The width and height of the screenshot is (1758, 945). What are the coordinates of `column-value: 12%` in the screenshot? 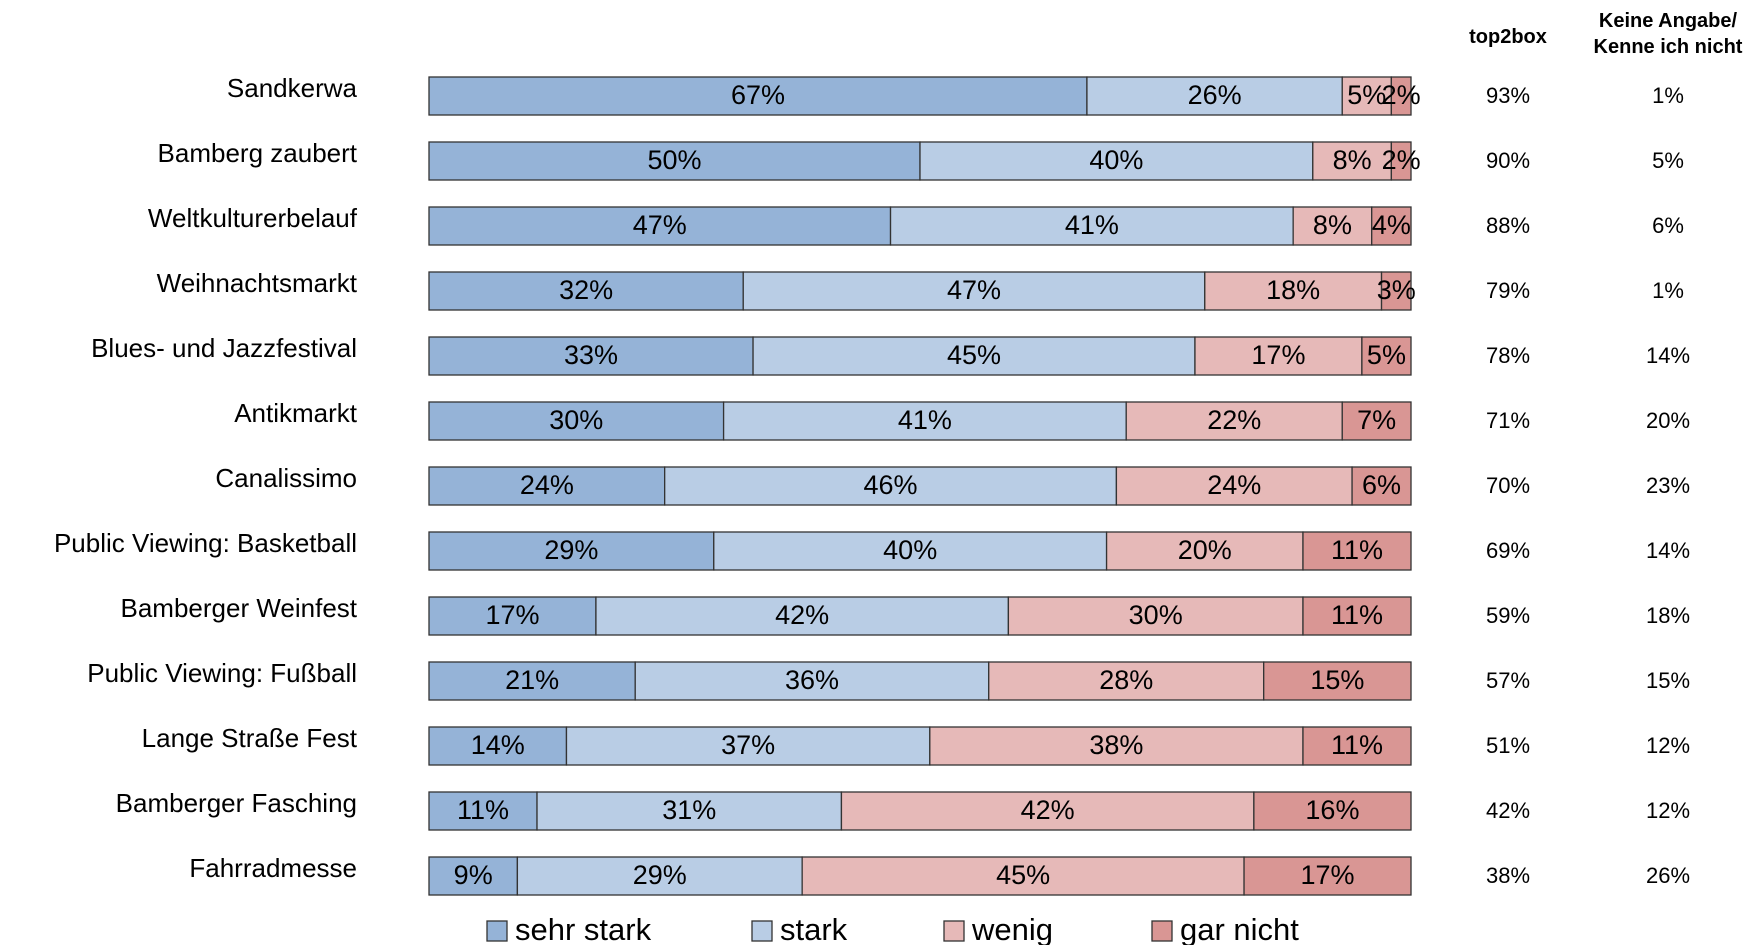 It's located at (1668, 810).